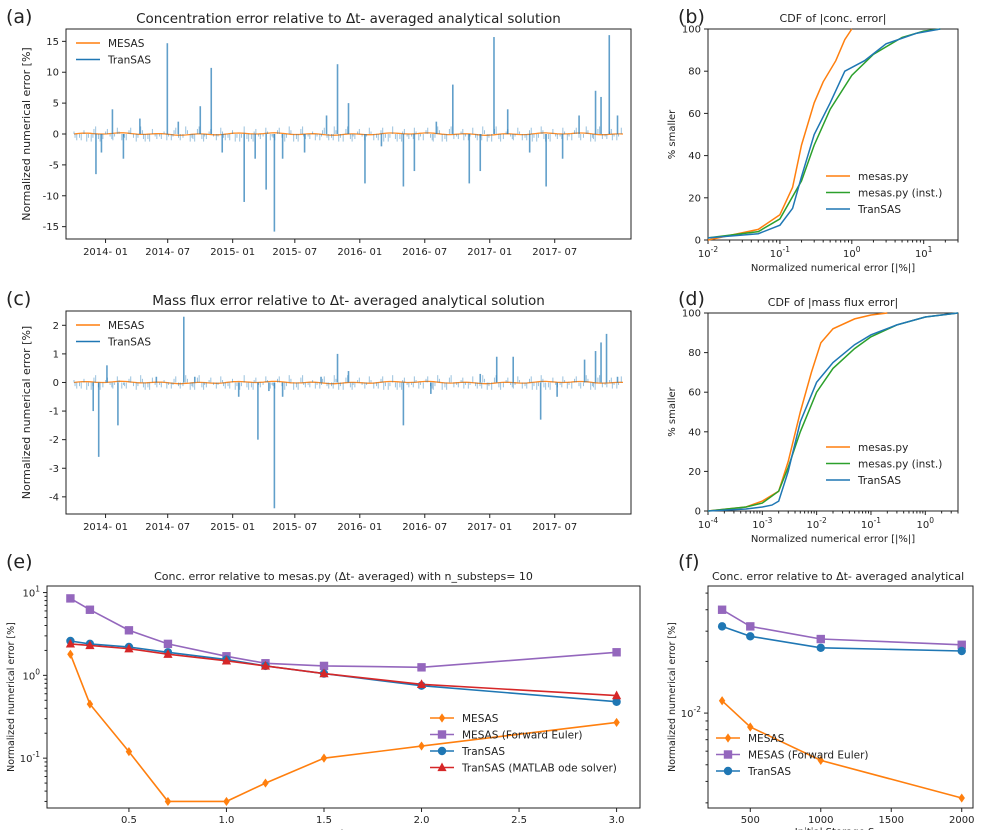  What do you see at coordinates (54, 412) in the screenshot?
I see `y-tick-label: -1` at bounding box center [54, 412].